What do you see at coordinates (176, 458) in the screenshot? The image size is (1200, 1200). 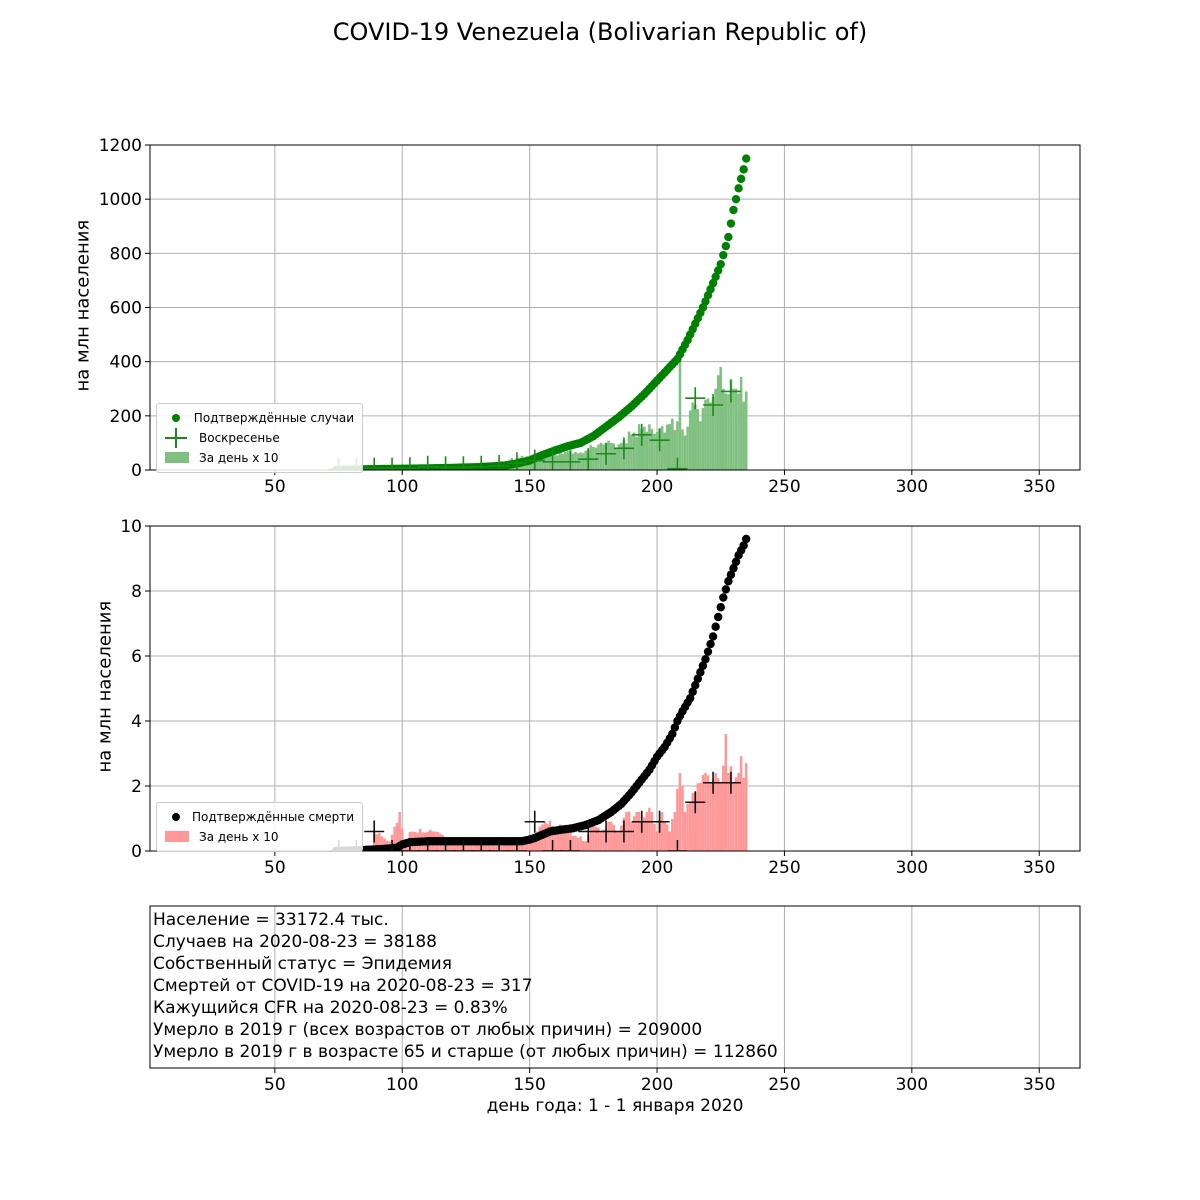 I see `green-bar-icon` at bounding box center [176, 458].